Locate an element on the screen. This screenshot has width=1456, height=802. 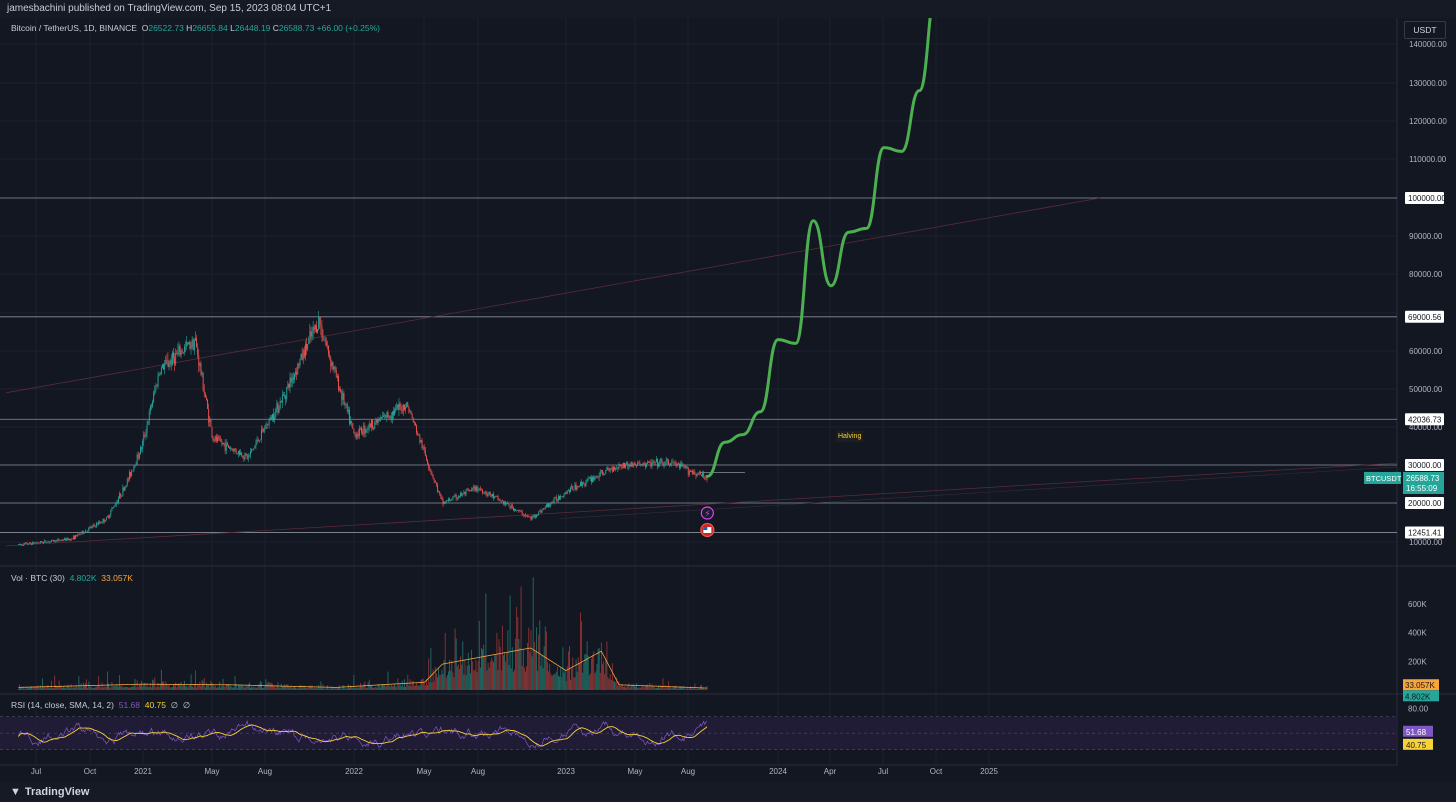
currency-button: USDT is located at coordinates (1425, 30).